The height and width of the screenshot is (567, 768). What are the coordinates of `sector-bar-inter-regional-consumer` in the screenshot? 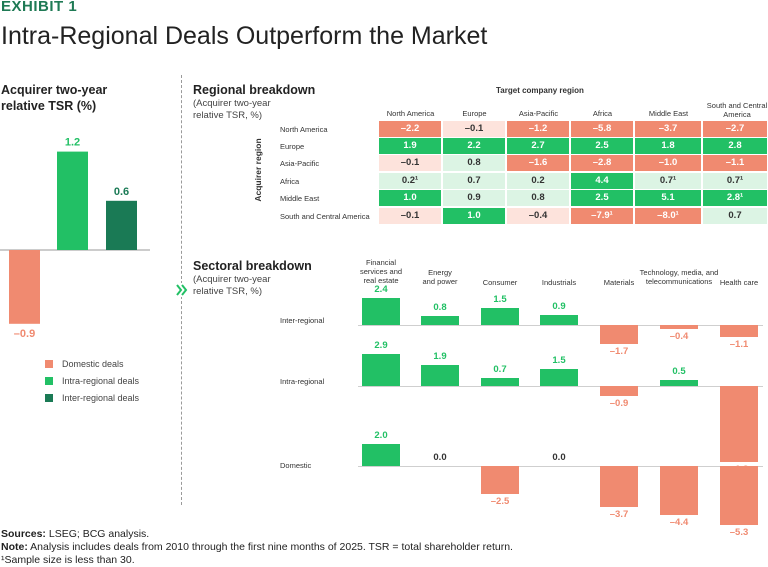 It's located at (500, 316).